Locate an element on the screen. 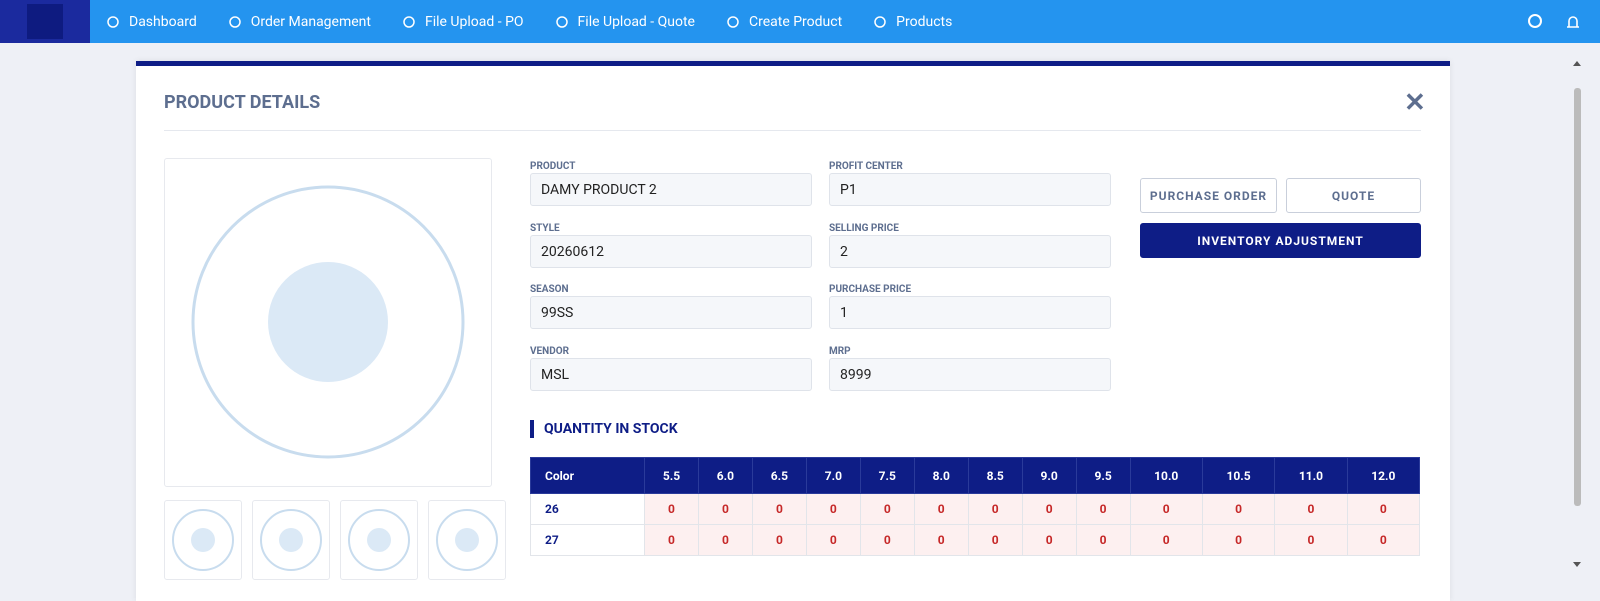 The height and width of the screenshot is (601, 1600). nav-item: Create Product is located at coordinates (784, 22).